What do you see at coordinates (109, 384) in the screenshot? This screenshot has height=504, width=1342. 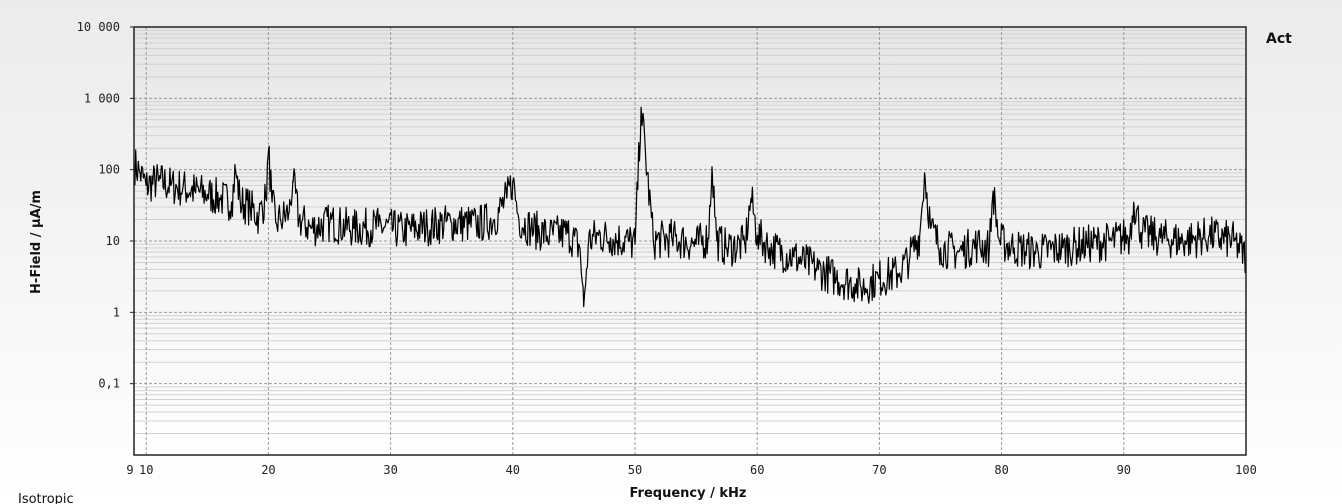 I see `y-tick-label: 0,1` at bounding box center [109, 384].